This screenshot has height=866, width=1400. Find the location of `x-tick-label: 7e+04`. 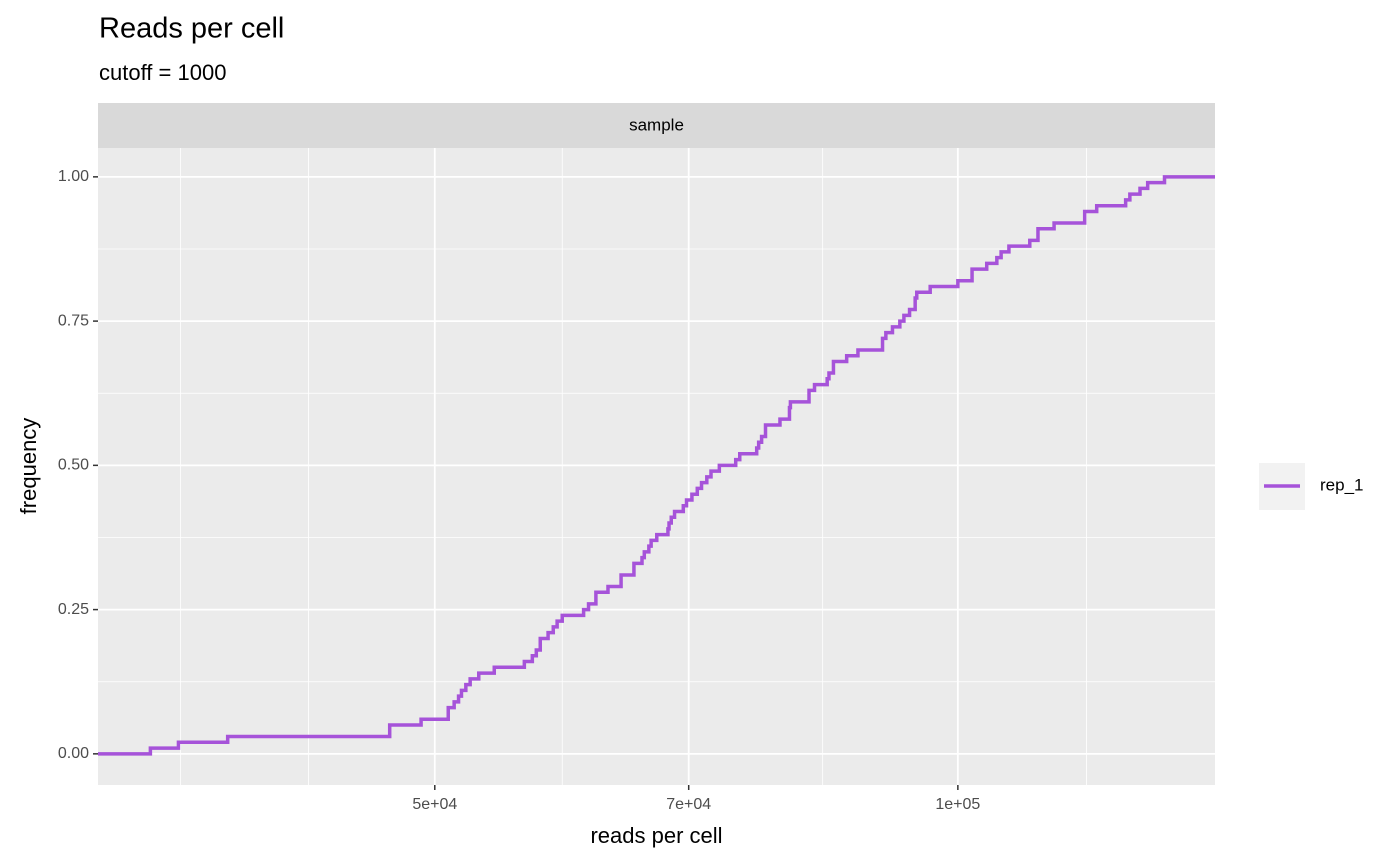

x-tick-label: 7e+04 is located at coordinates (688, 804).